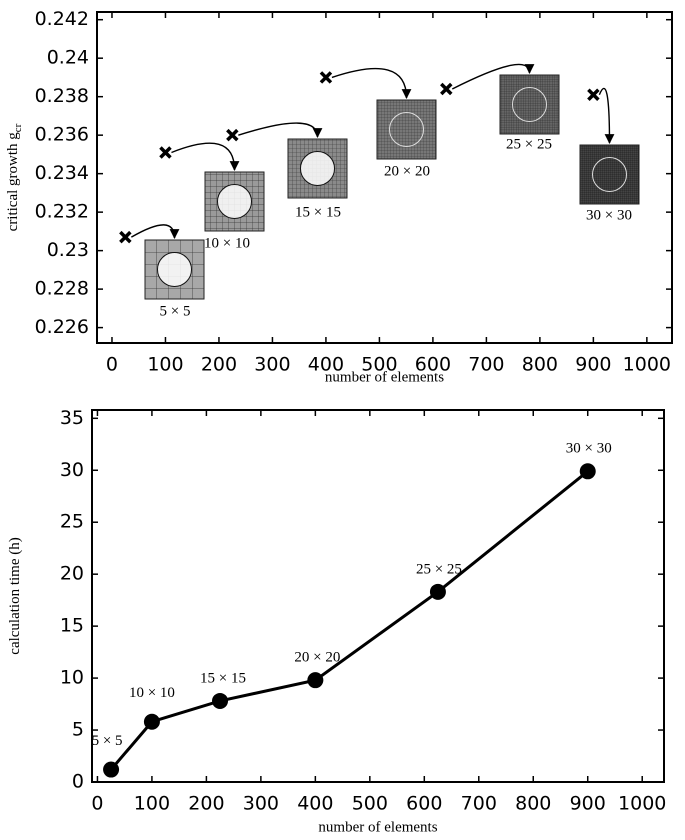 This screenshot has height=840, width=685. I want to click on y-tick-label: 0, so click(78, 782).